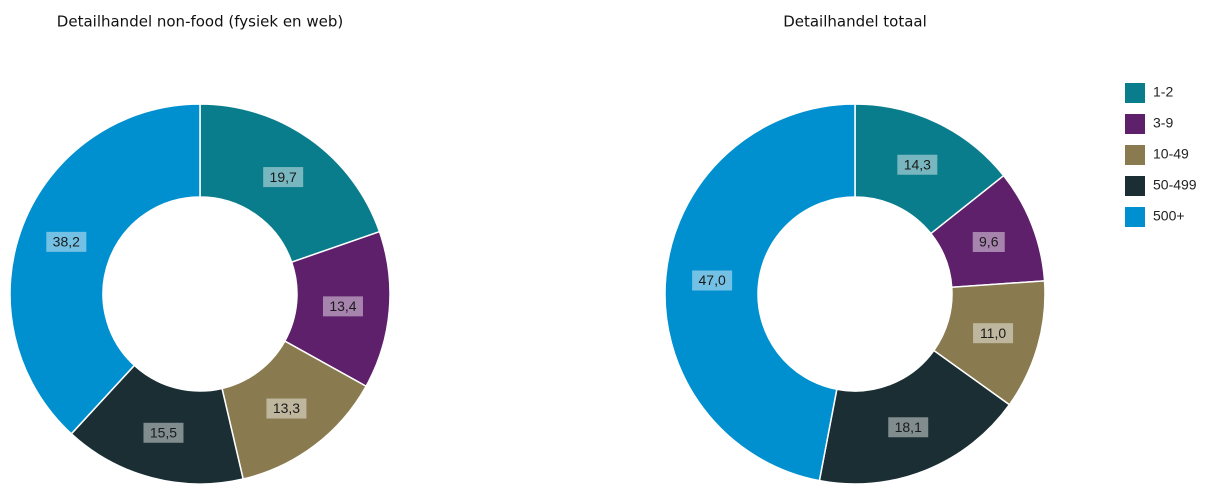 This screenshot has height=484, width=1218. Describe the element at coordinates (1175, 185) in the screenshot. I see `legend-label: 50-499` at that location.